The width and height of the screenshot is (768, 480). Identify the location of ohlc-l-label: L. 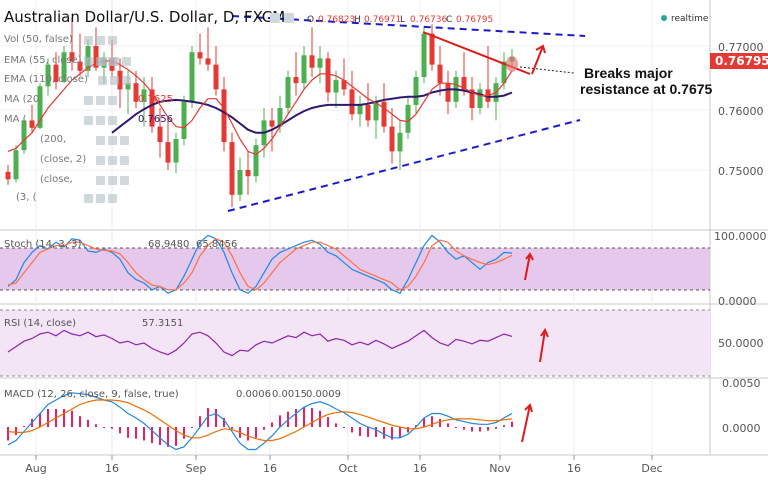
(402, 20).